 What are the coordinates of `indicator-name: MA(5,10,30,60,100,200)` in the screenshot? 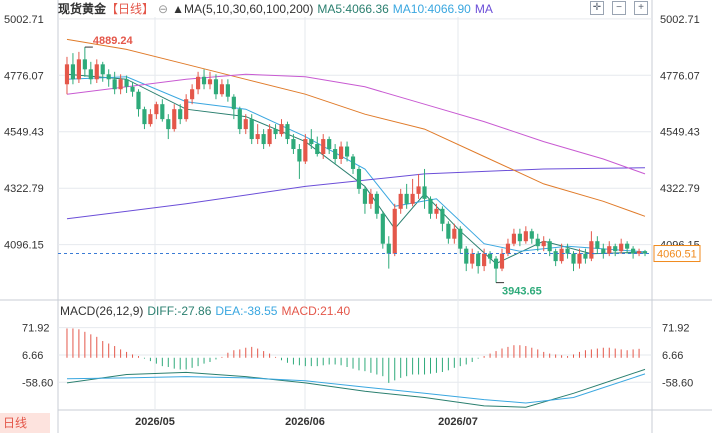 It's located at (248, 9).